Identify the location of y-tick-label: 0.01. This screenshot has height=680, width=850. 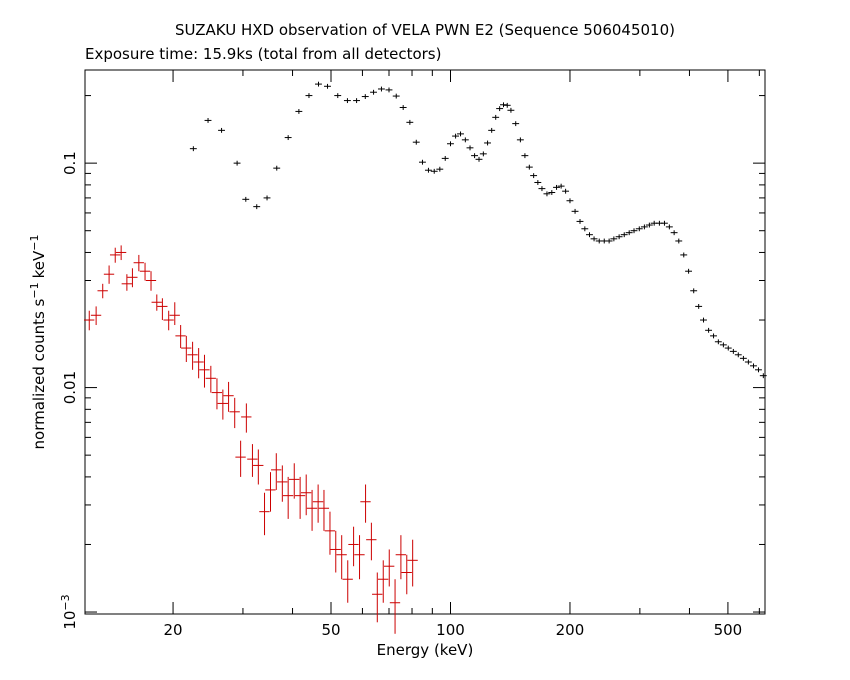
(70, 387).